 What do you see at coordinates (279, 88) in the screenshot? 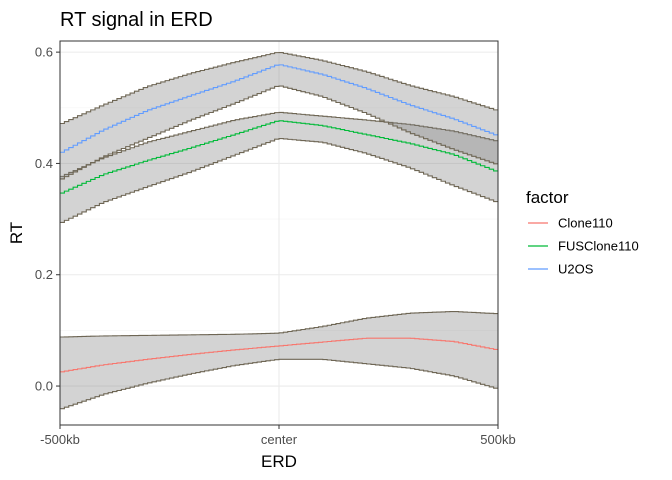
I see `ribbon-upper-u2os` at bounding box center [279, 88].